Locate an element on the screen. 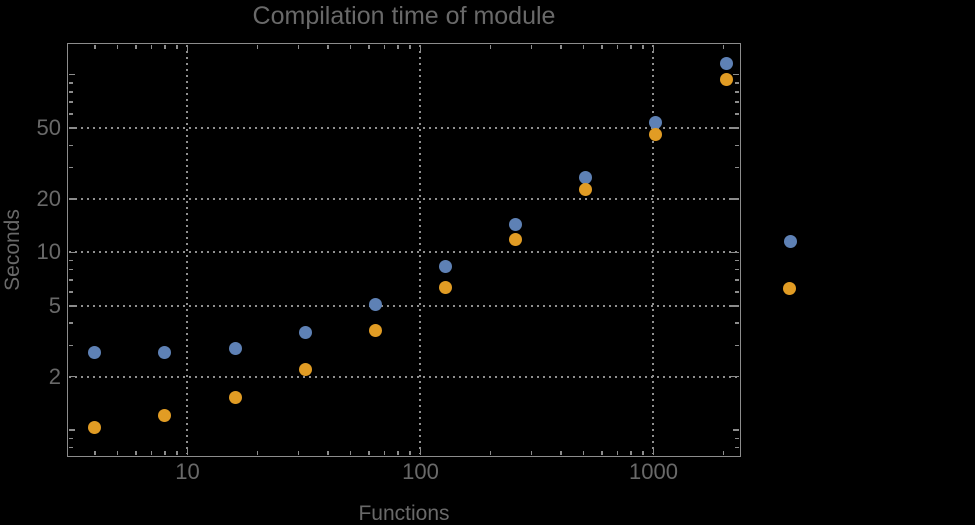 The width and height of the screenshot is (975, 525). legend-marker-series-orange is located at coordinates (789, 288).